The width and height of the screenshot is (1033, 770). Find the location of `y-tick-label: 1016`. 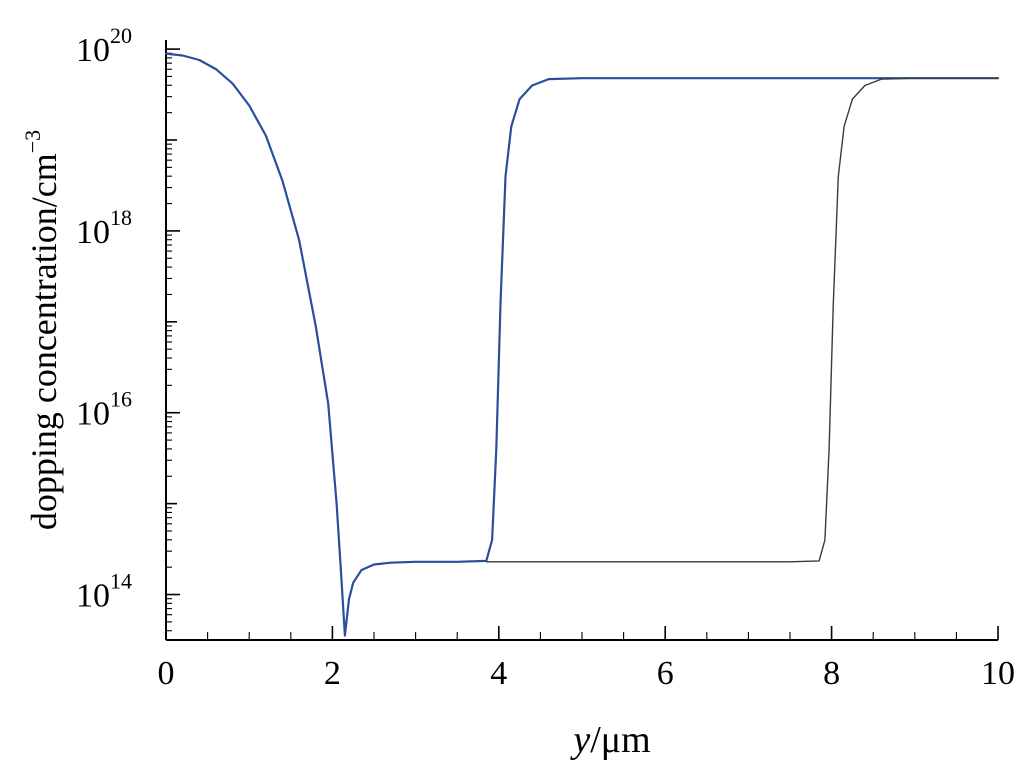

y-tick-label: 1016 is located at coordinates (104, 410).